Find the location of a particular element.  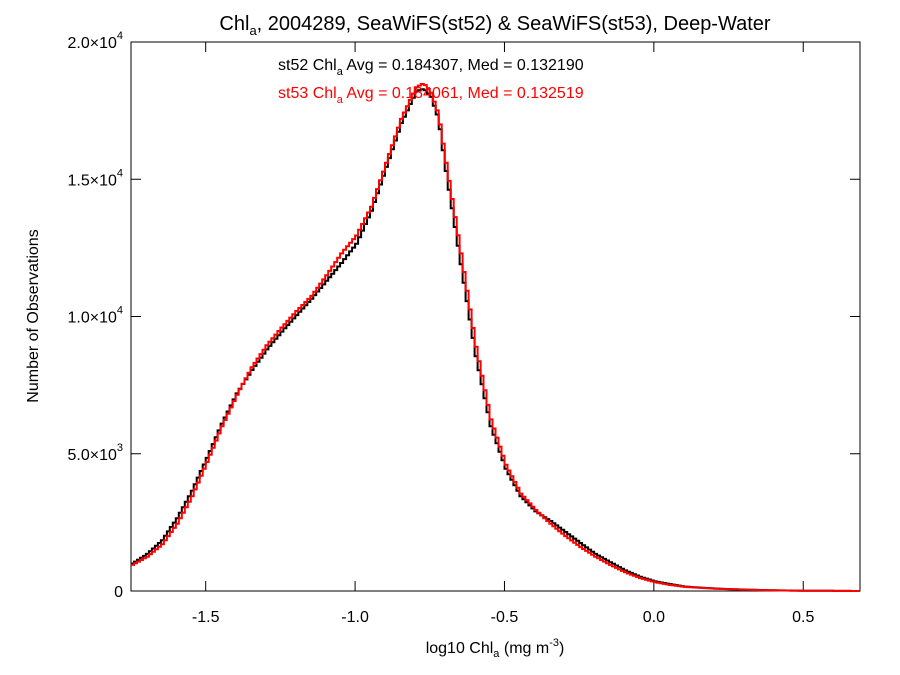

x-axis-label-middle: (mg m is located at coordinates (524, 648).